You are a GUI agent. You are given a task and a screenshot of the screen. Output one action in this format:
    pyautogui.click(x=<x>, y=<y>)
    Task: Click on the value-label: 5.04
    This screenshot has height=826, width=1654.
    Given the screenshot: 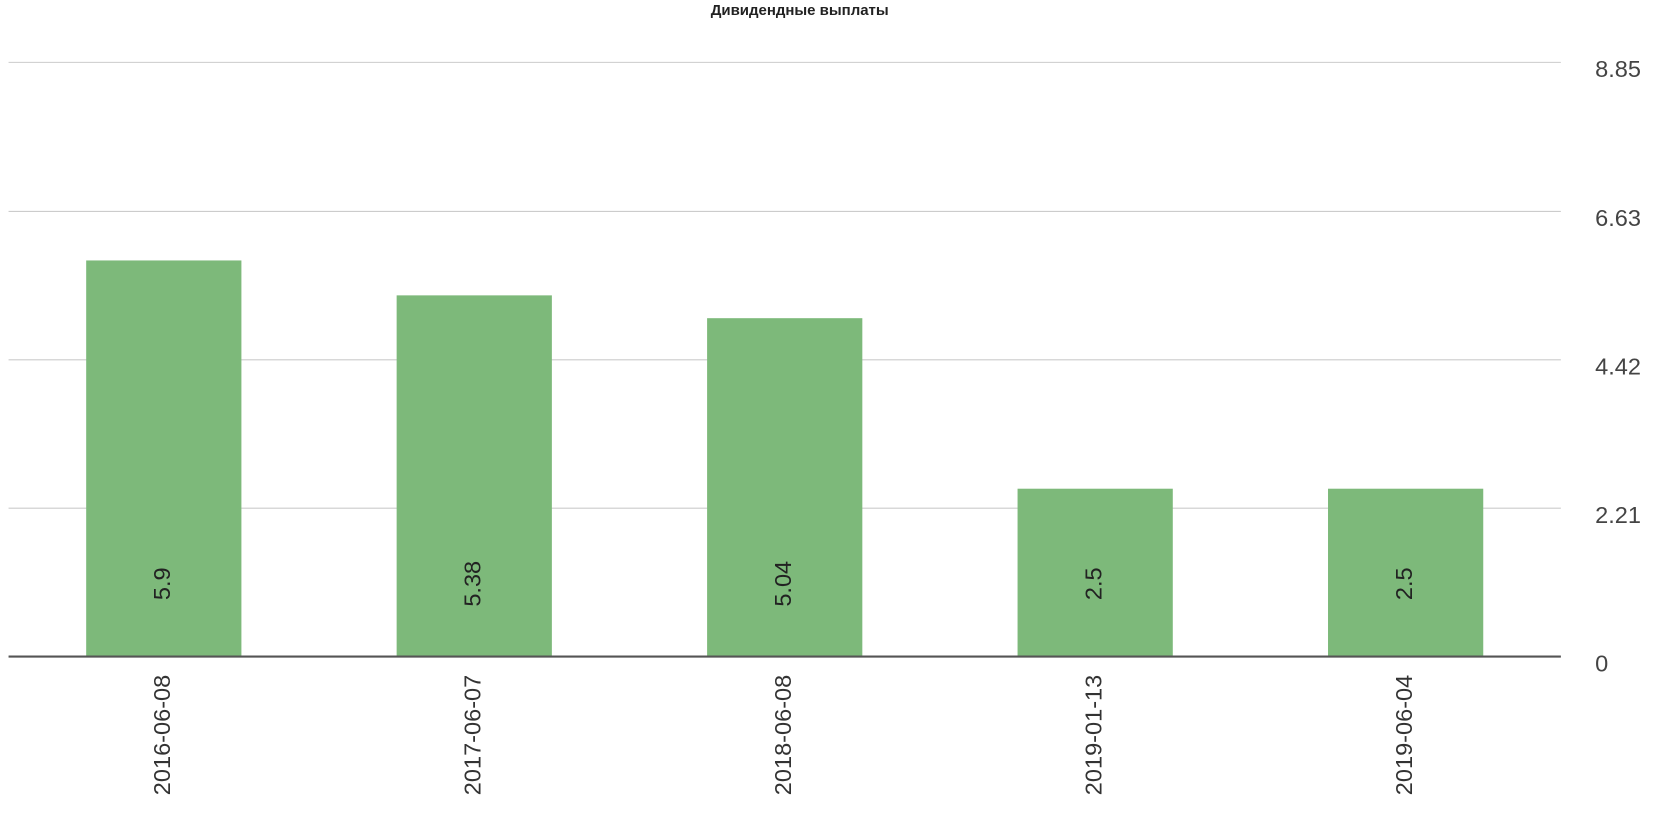 What is the action you would take?
    pyautogui.click(x=783, y=584)
    